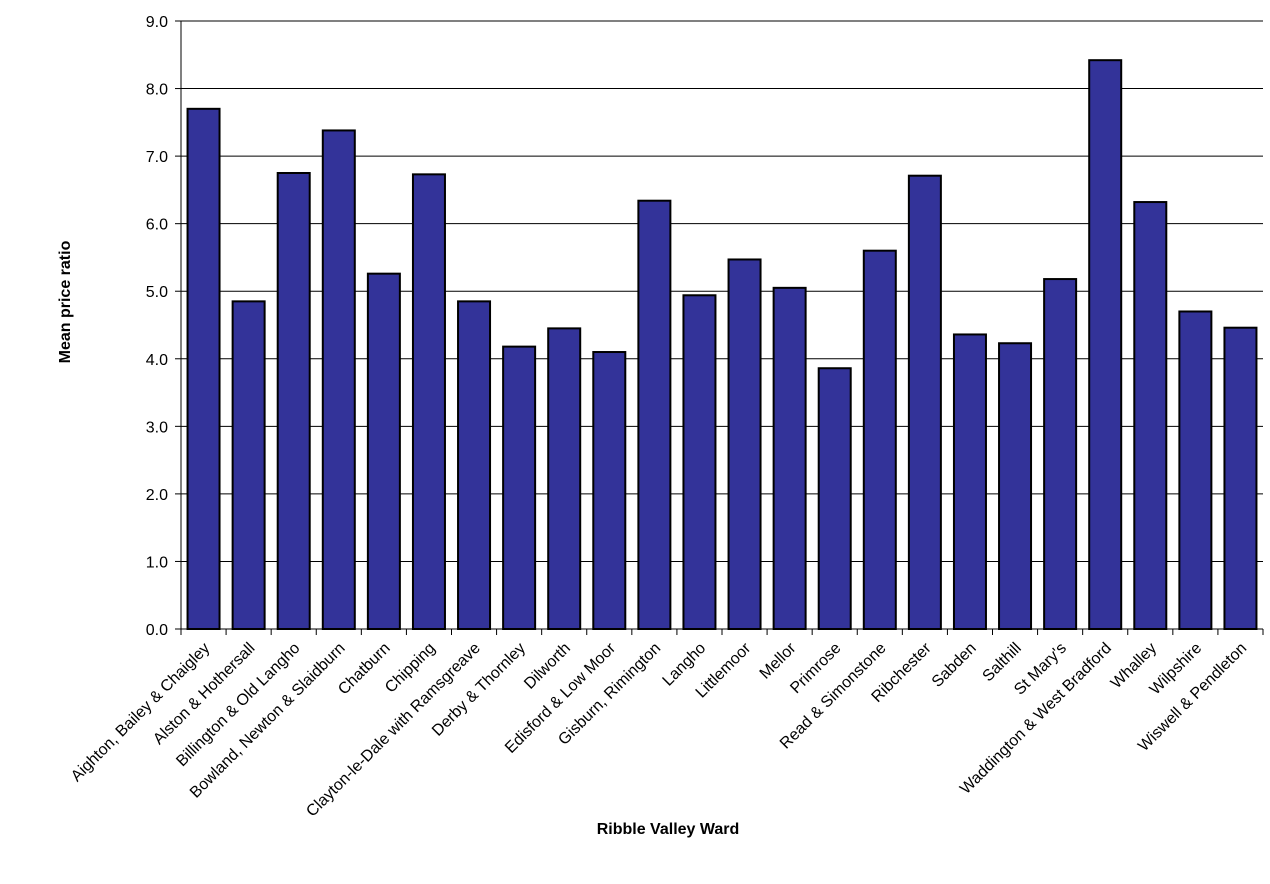  I want to click on y-tick-label: 3.0, so click(157, 427).